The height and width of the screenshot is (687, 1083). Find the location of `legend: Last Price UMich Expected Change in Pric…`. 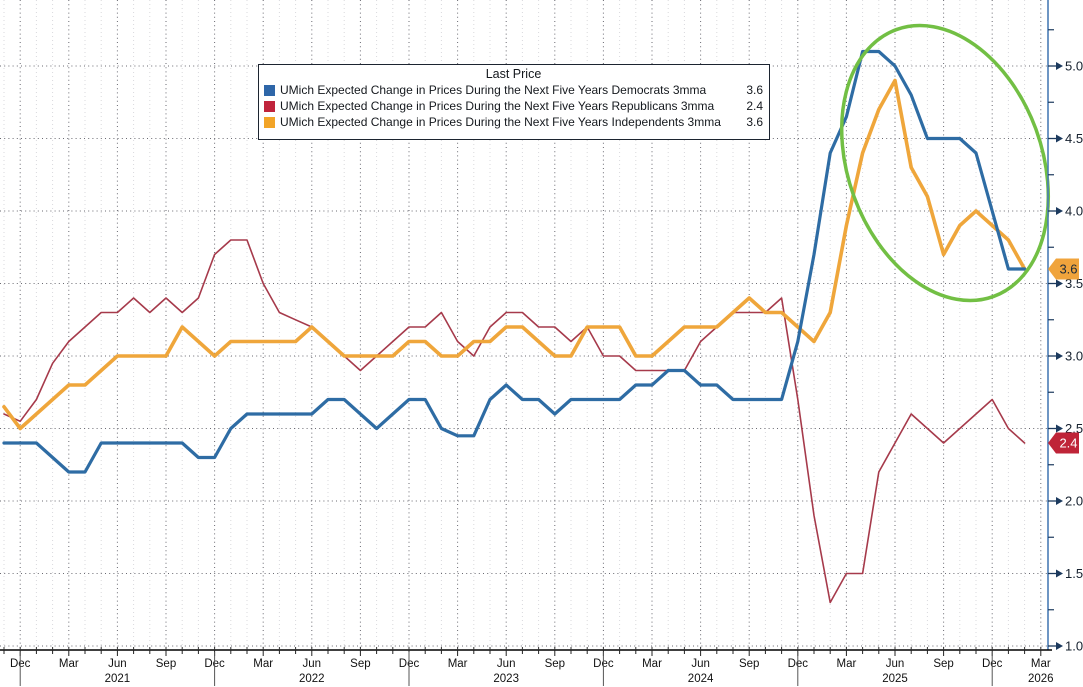

legend: Last Price UMich Expected Change in Pric… is located at coordinates (514, 102).